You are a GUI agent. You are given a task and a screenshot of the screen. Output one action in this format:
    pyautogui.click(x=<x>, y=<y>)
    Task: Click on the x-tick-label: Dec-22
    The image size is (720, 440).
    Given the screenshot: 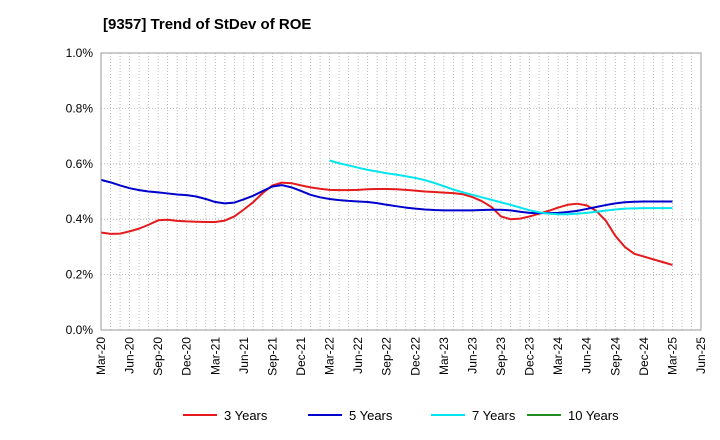 What is the action you would take?
    pyautogui.click(x=415, y=356)
    